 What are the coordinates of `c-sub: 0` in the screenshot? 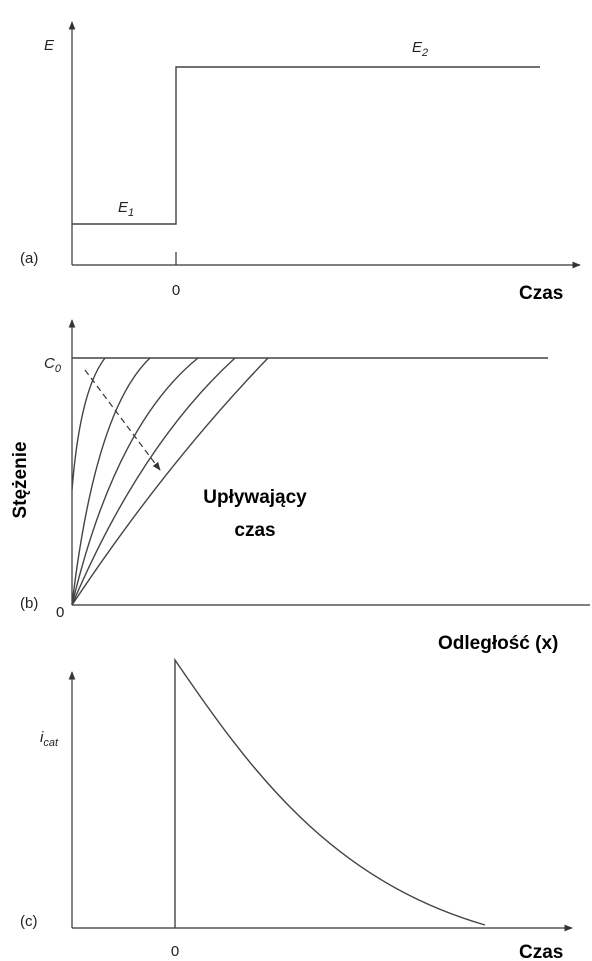 It's located at (58, 369).